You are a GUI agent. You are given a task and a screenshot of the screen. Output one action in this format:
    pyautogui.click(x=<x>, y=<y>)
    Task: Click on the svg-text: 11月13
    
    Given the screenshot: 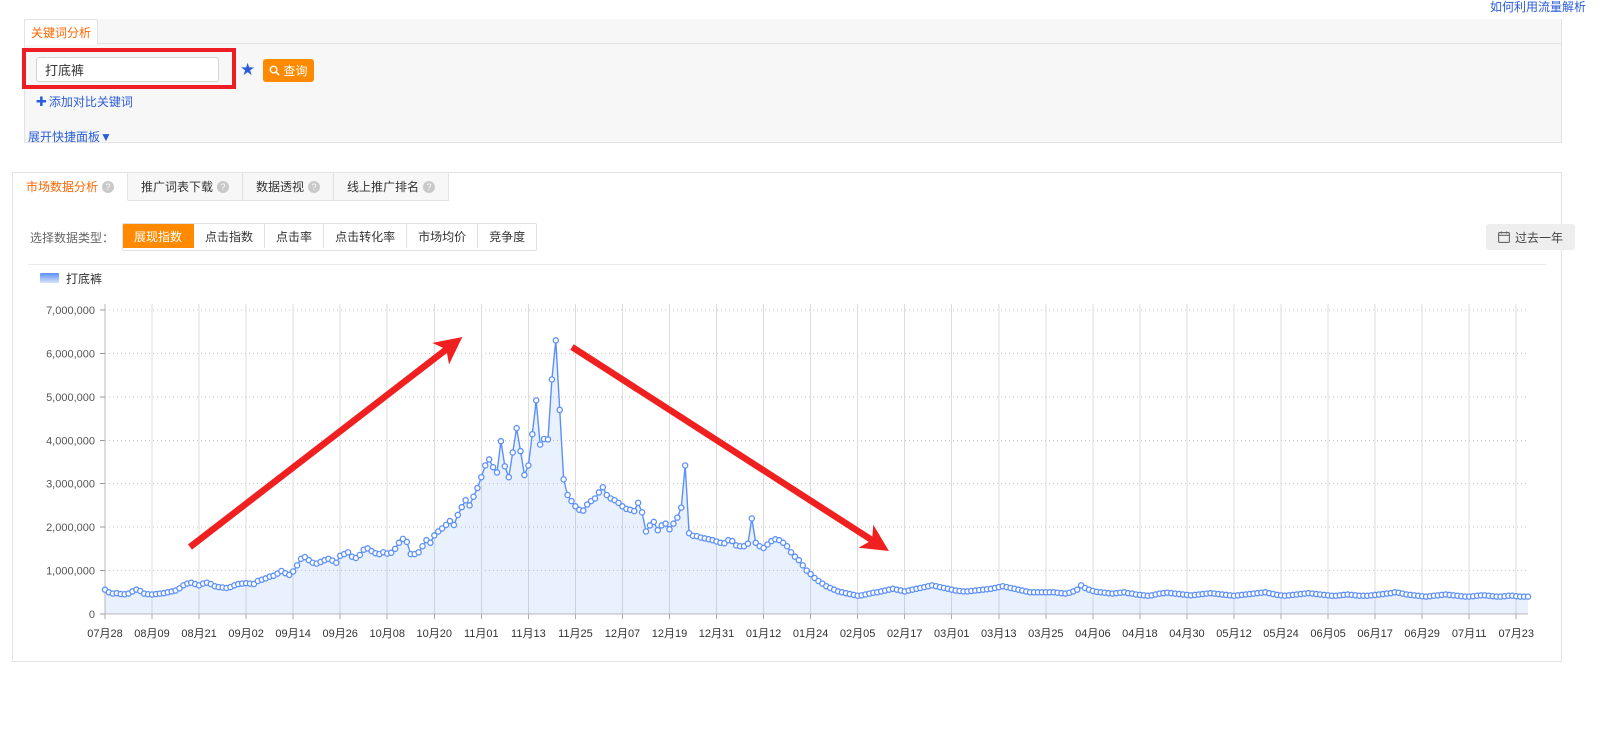 What is the action you would take?
    pyautogui.click(x=528, y=634)
    